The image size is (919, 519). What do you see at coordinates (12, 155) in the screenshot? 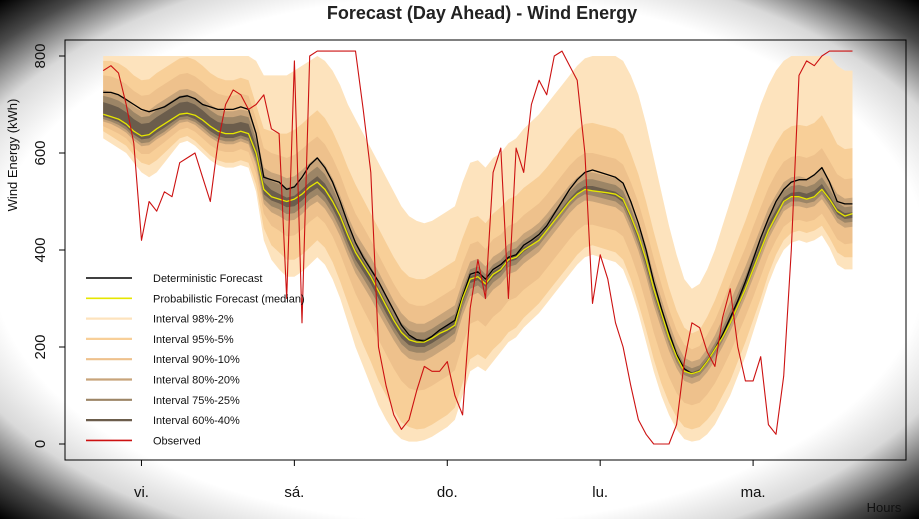
I see `y-axis-label: Wind Energy (kWh)` at bounding box center [12, 155].